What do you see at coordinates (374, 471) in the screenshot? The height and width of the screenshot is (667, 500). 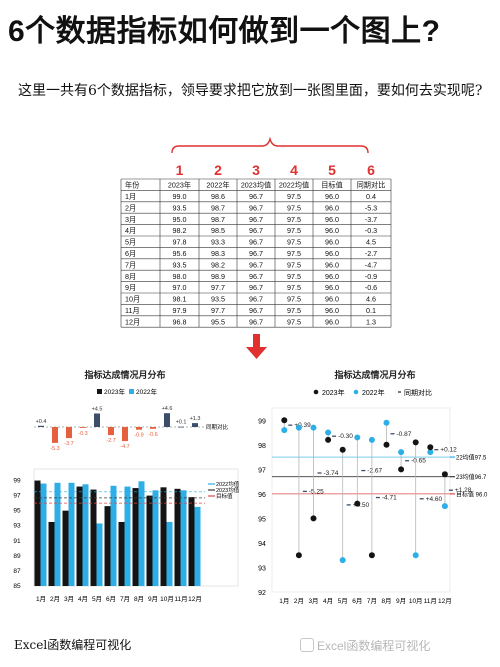 I see `right-diff-label: -2.67` at bounding box center [374, 471].